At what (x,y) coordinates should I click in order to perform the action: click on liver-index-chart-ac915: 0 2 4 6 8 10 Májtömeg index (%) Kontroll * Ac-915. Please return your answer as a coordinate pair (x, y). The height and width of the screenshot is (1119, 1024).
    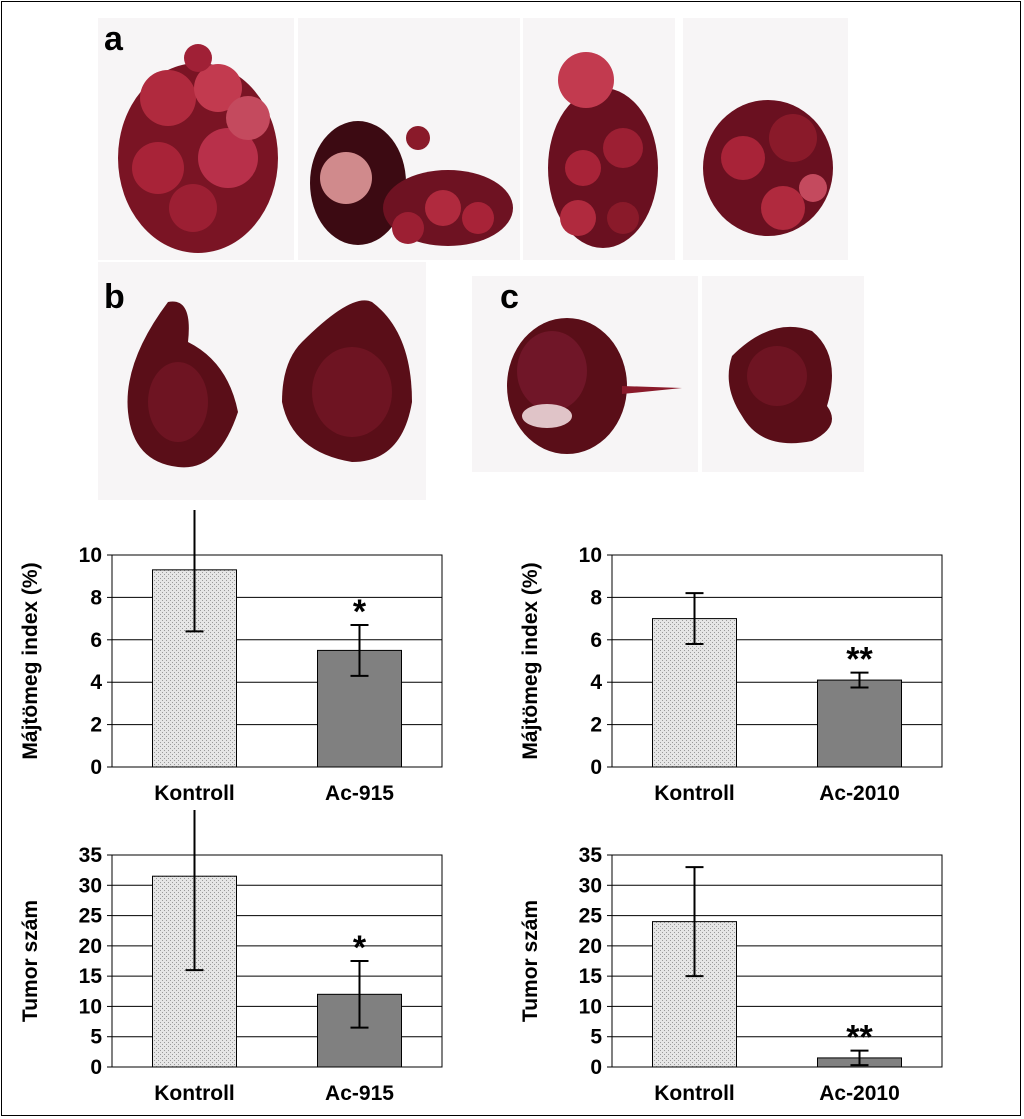
    Looking at the image, I should click on (231, 657).